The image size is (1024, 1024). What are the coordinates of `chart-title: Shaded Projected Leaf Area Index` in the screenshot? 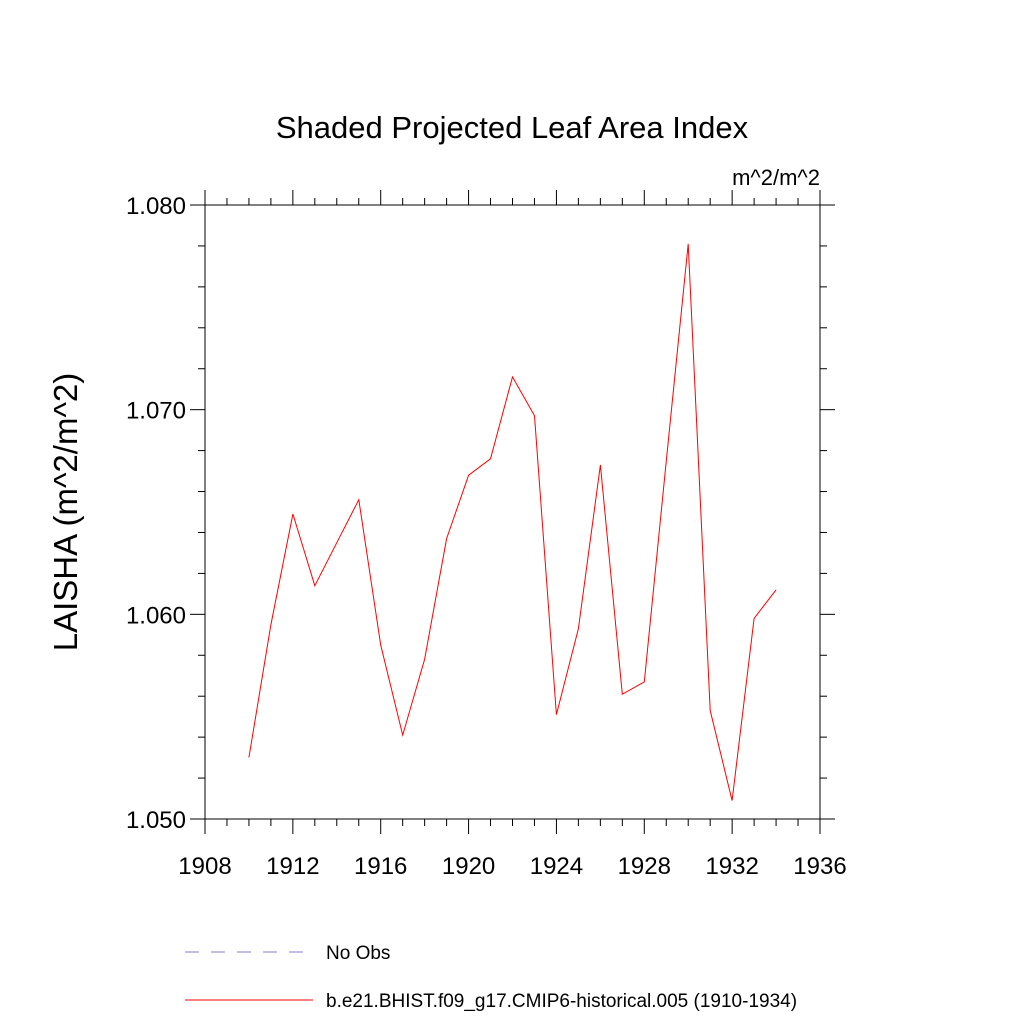 It's located at (512, 127).